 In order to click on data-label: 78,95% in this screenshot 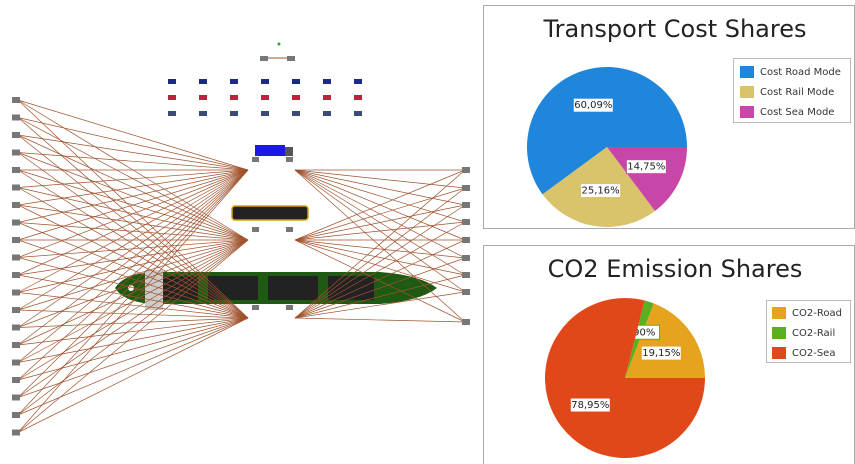, I will do `click(590, 405)`.